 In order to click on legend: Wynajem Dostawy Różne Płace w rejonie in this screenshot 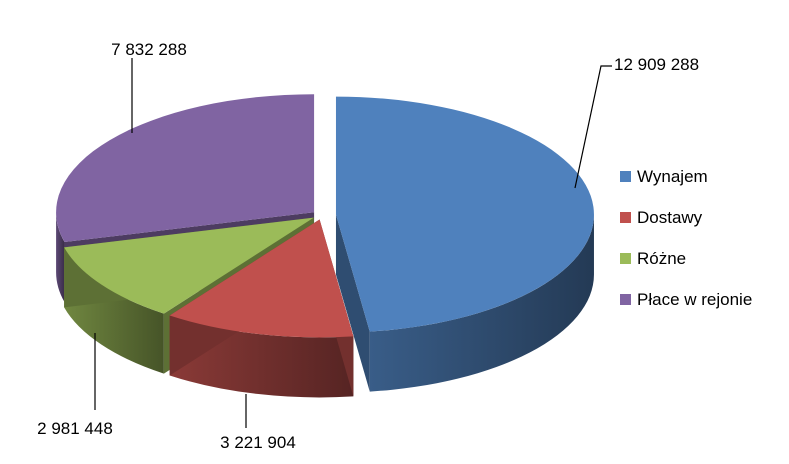, I will do `click(686, 238)`.